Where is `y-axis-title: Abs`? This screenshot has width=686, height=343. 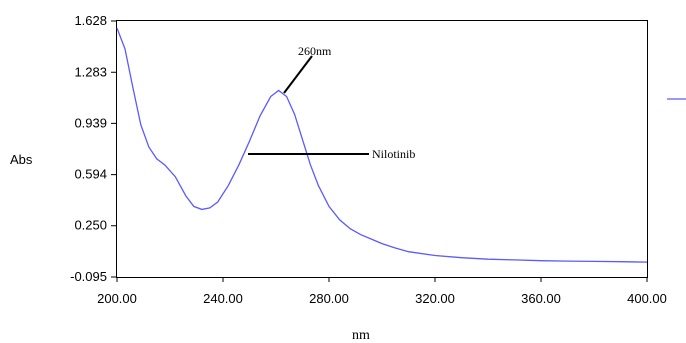
y-axis-title: Abs is located at coordinates (21, 159).